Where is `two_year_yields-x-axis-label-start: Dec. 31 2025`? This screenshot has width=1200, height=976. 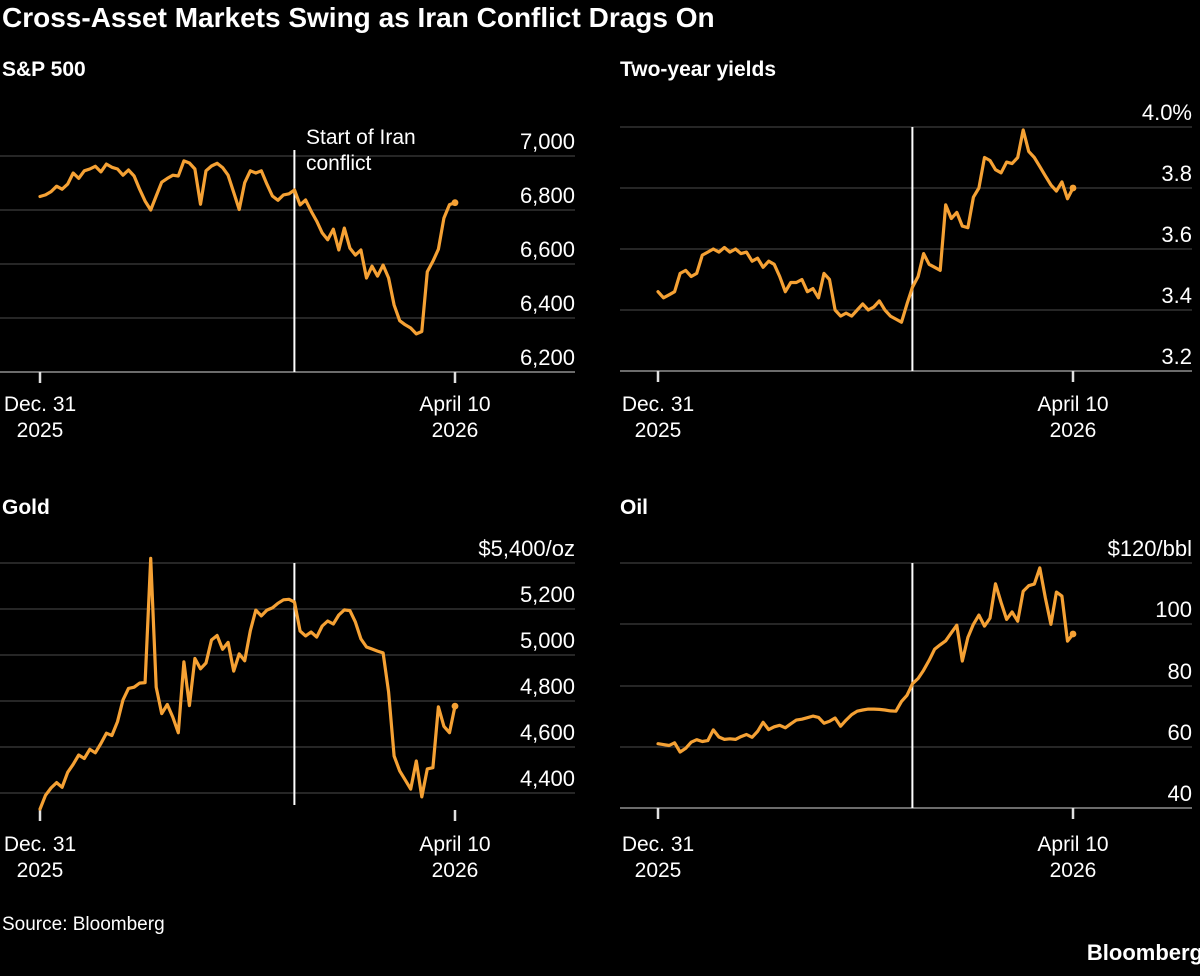 two_year_yields-x-axis-label-start: Dec. 31 2025 is located at coordinates (658, 417).